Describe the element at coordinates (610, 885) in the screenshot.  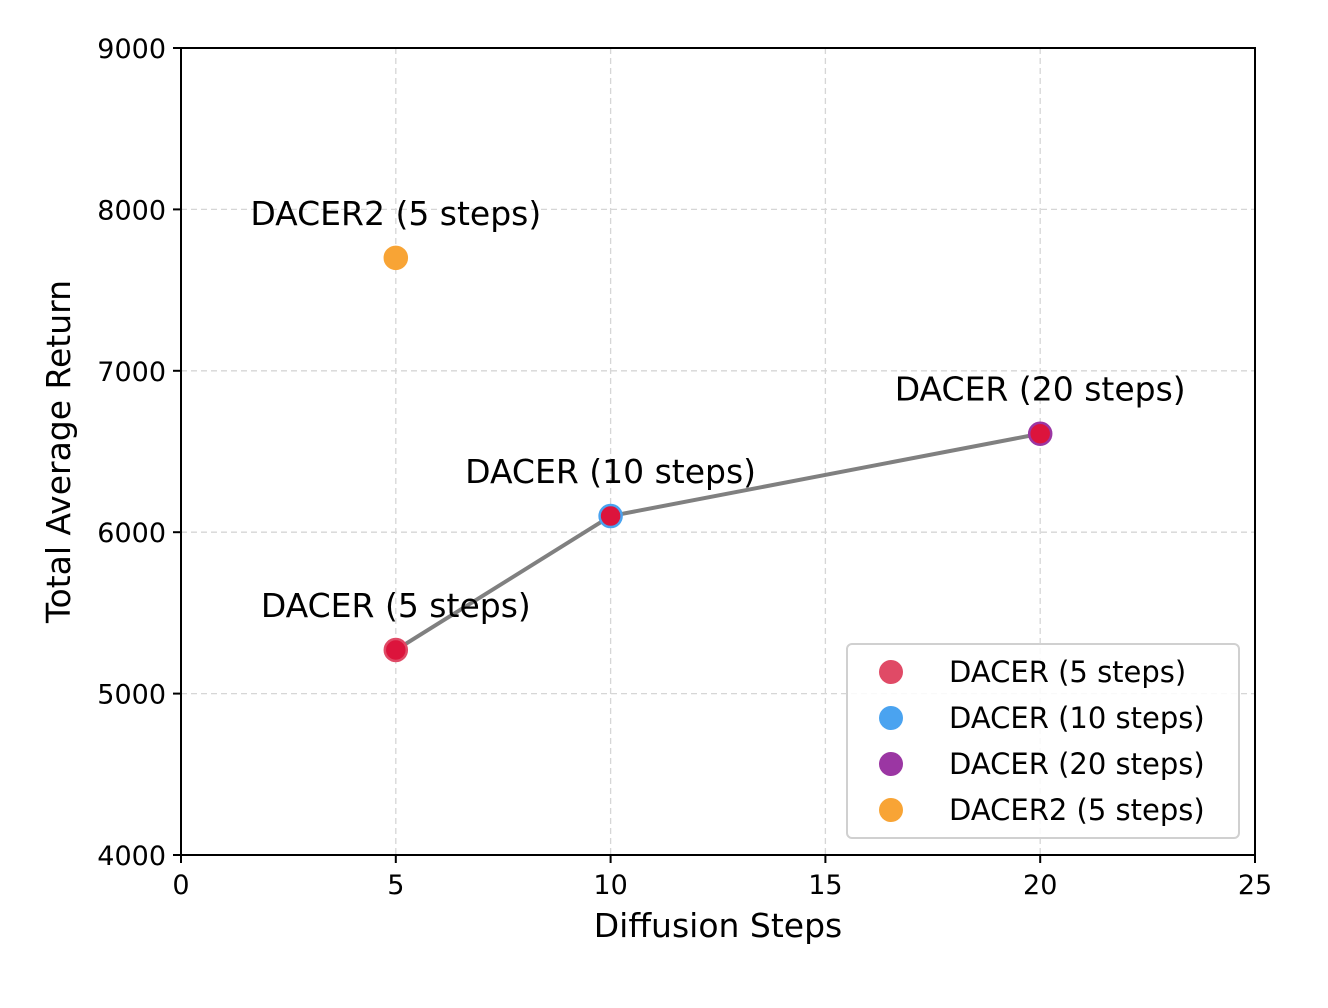
I see `x-tick-label: 10` at that location.